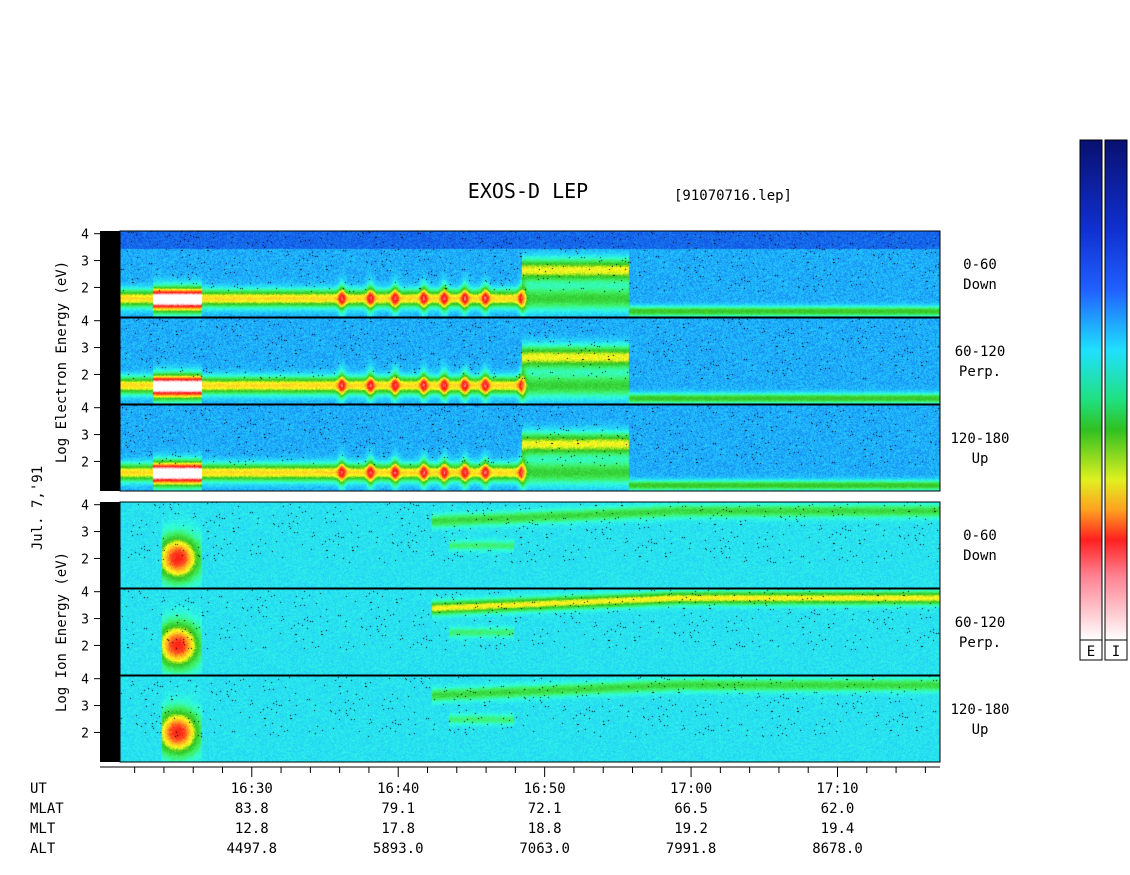 This screenshot has width=1130, height=875. What do you see at coordinates (837, 849) in the screenshot?
I see `ephemeris-value: 8678.0` at bounding box center [837, 849].